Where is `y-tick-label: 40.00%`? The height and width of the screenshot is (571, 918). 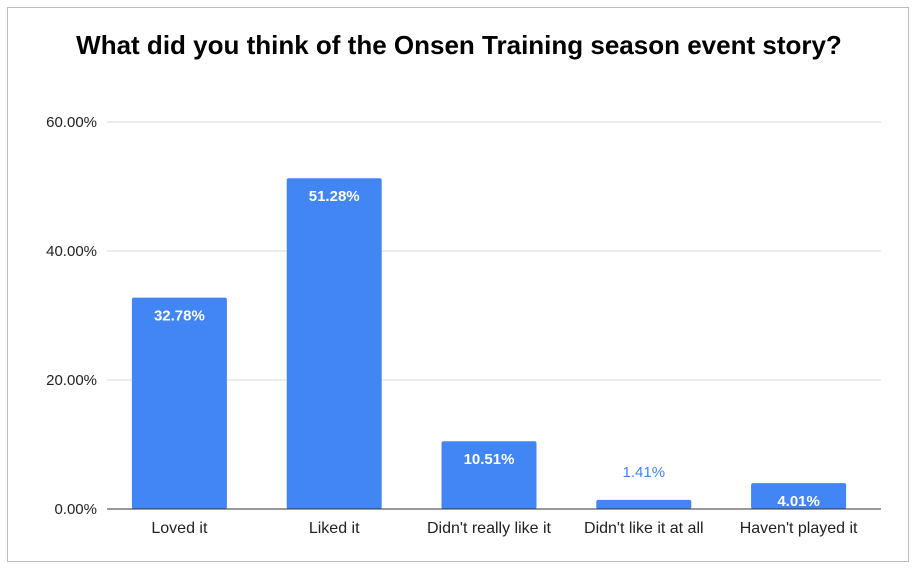 y-tick-label: 40.00% is located at coordinates (71, 251).